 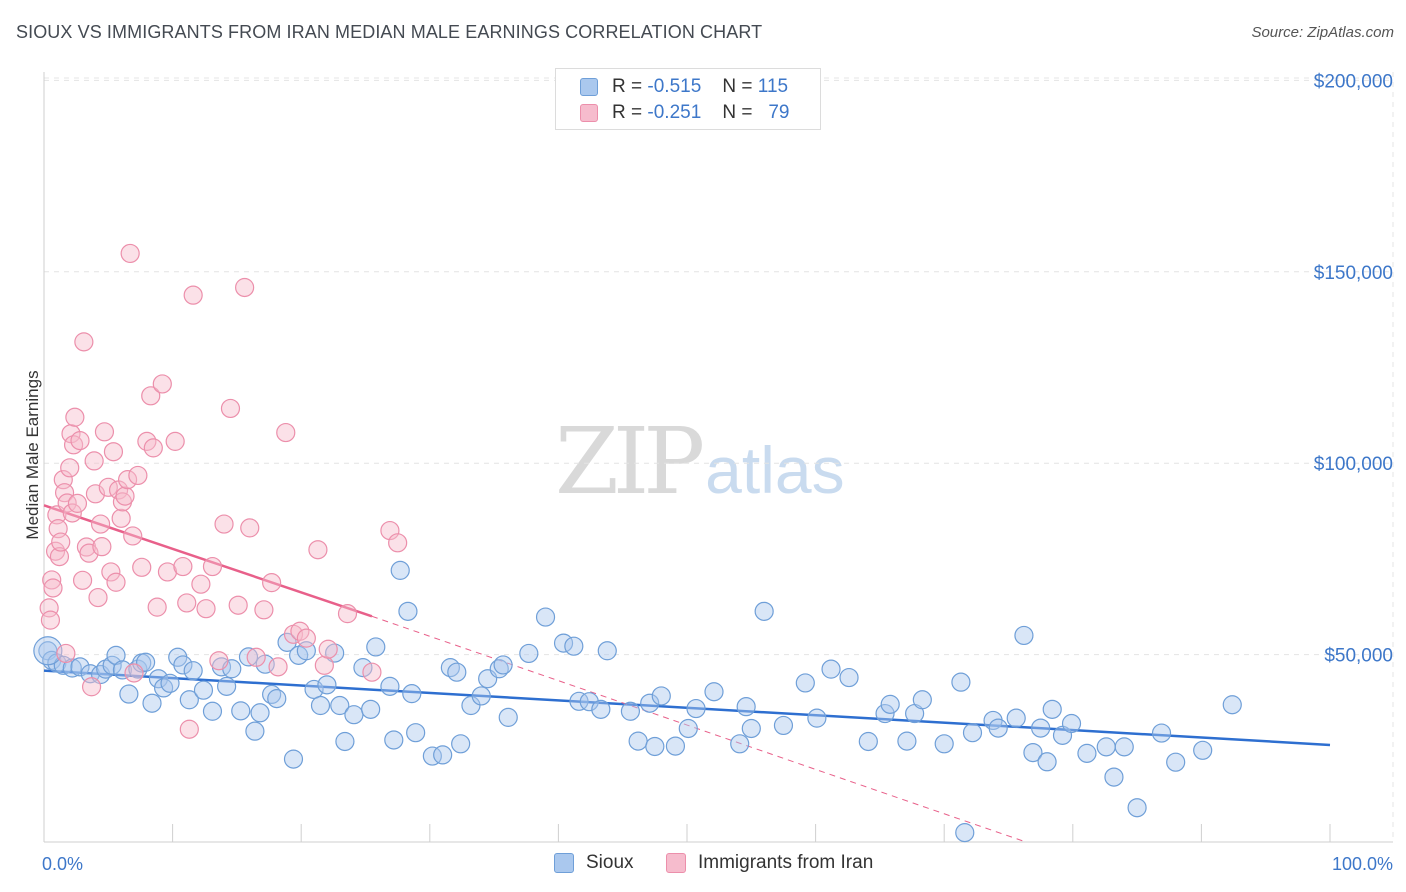 I want to click on y-tick-label: $100,000, so click(x=1353, y=464).